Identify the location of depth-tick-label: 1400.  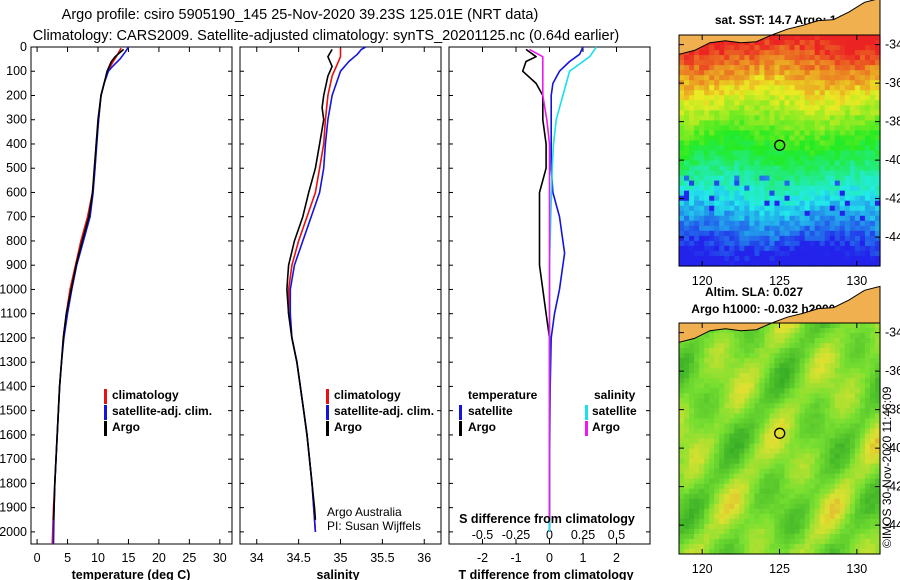
(13, 386).